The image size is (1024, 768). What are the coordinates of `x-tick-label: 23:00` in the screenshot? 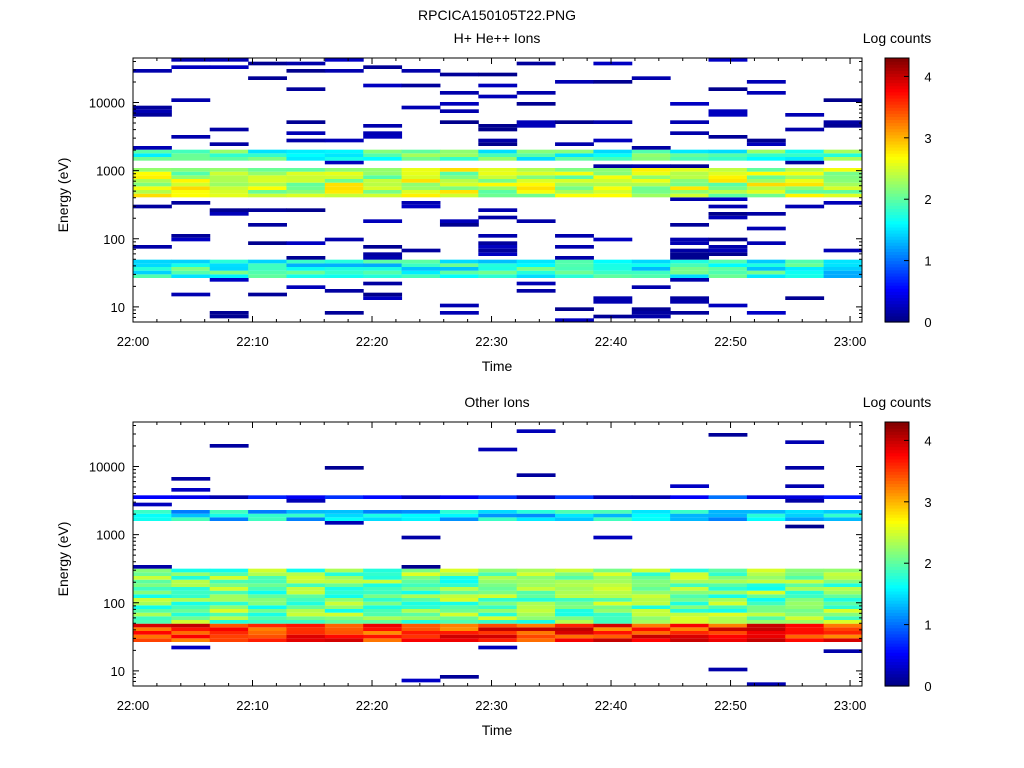 It's located at (850, 341).